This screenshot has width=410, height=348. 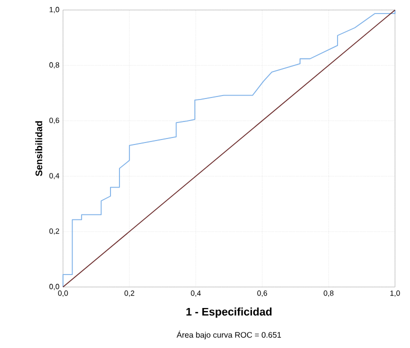 I want to click on x-axis-title: 1 - Especificidad, so click(x=229, y=313).